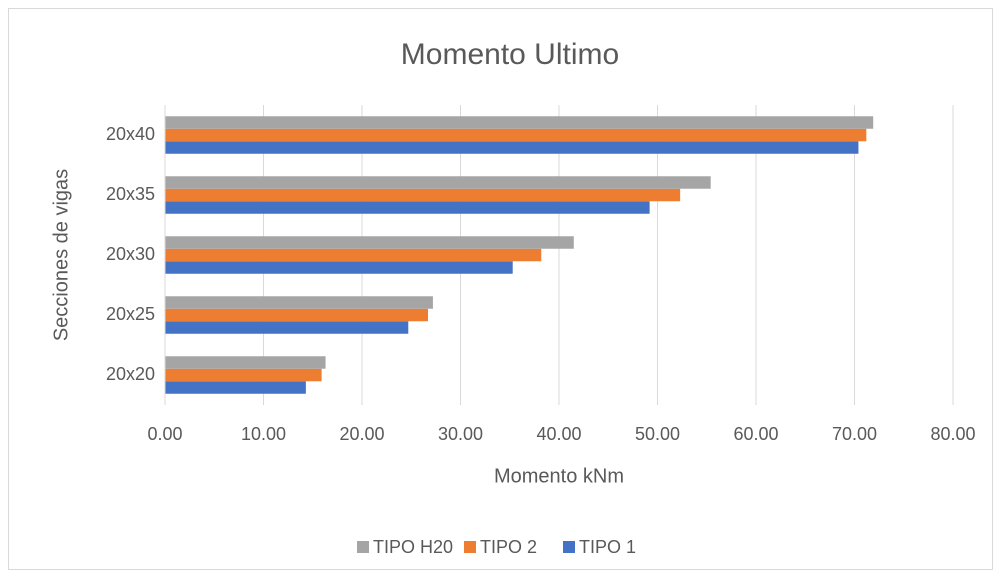  What do you see at coordinates (854, 434) in the screenshot?
I see `x-tick-label: 70.00` at bounding box center [854, 434].